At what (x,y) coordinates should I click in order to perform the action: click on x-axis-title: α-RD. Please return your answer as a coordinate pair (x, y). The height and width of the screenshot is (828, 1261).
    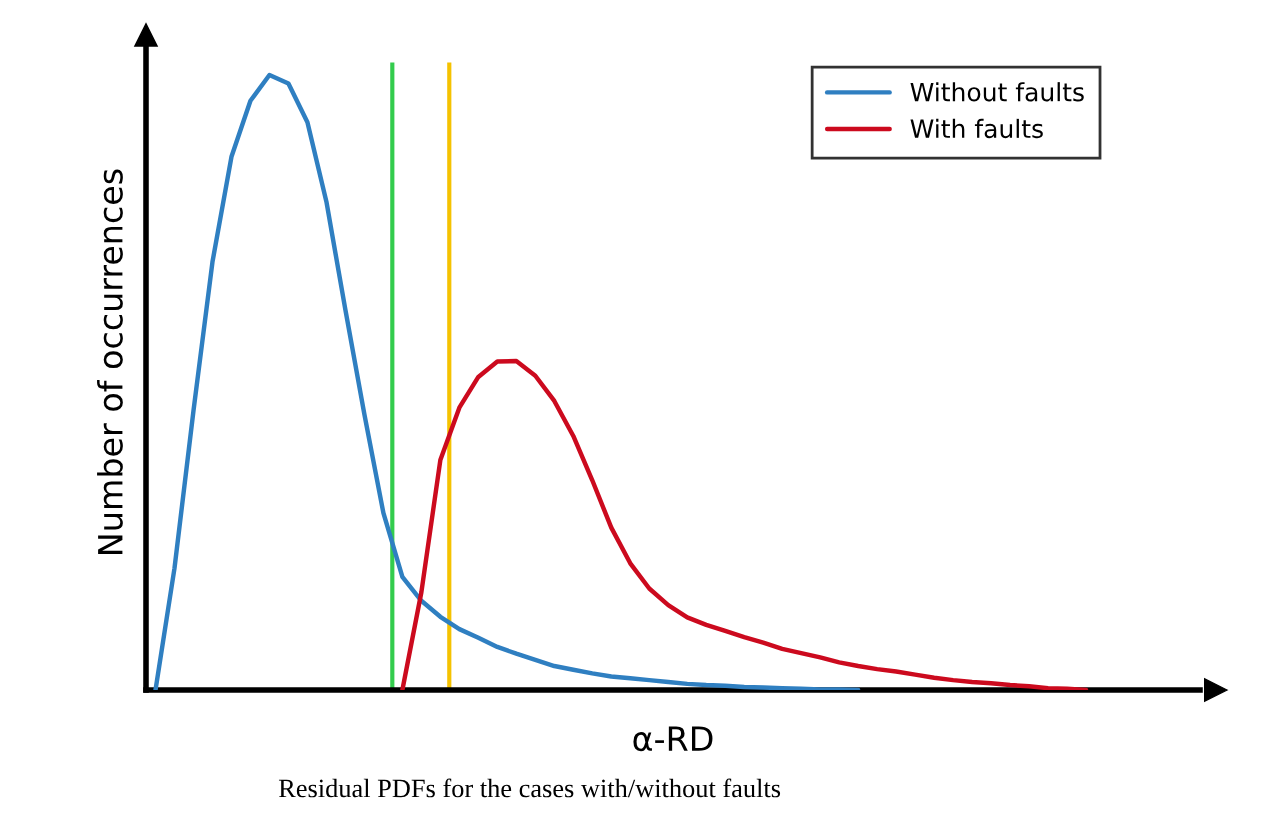
    Looking at the image, I should click on (673, 739).